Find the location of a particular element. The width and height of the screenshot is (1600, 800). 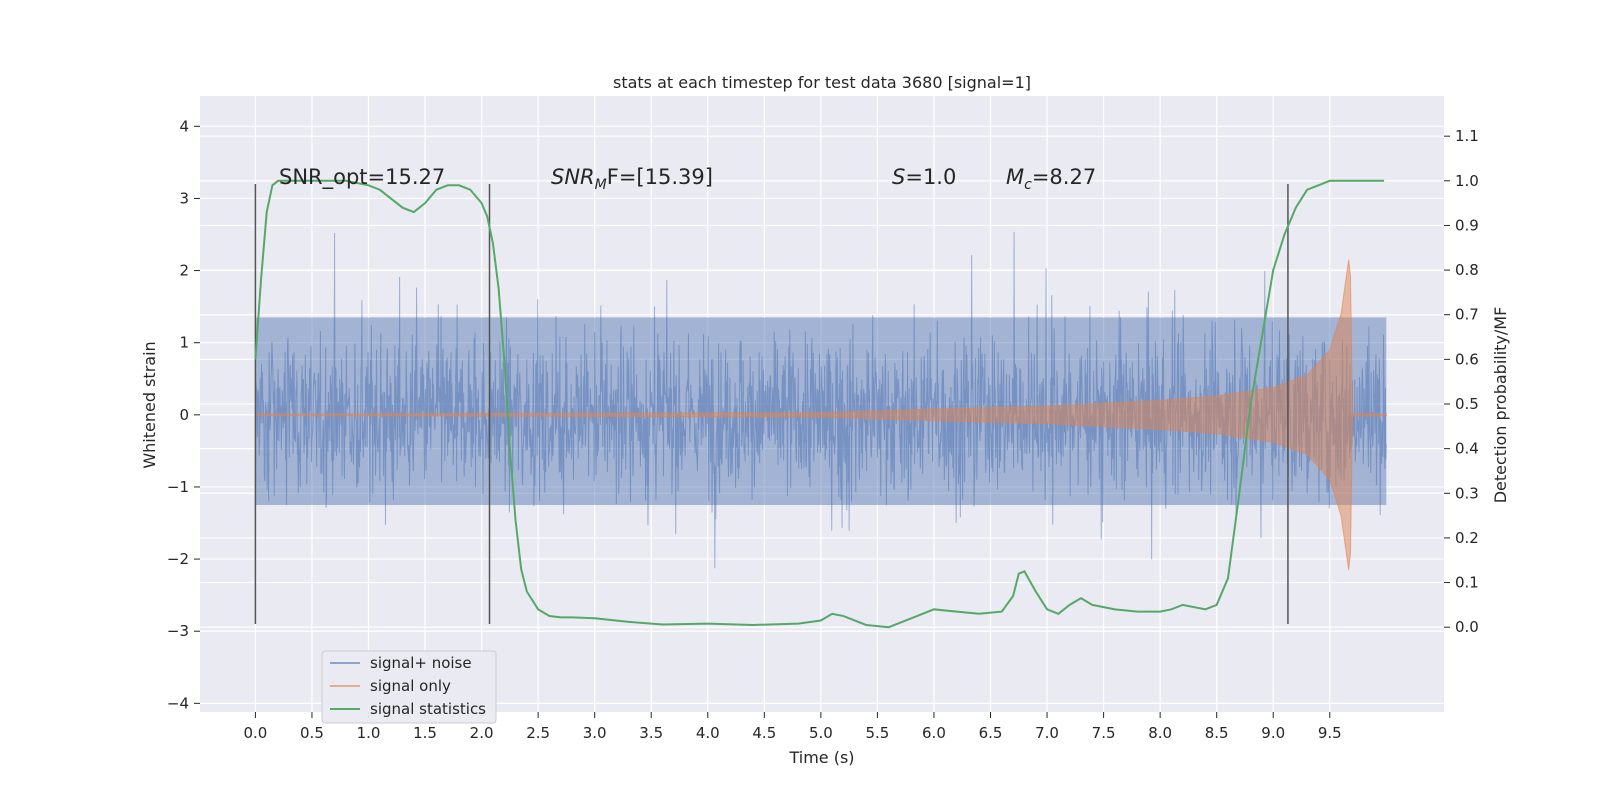

x-tick-label-18: 9.0 is located at coordinates (1273, 733).